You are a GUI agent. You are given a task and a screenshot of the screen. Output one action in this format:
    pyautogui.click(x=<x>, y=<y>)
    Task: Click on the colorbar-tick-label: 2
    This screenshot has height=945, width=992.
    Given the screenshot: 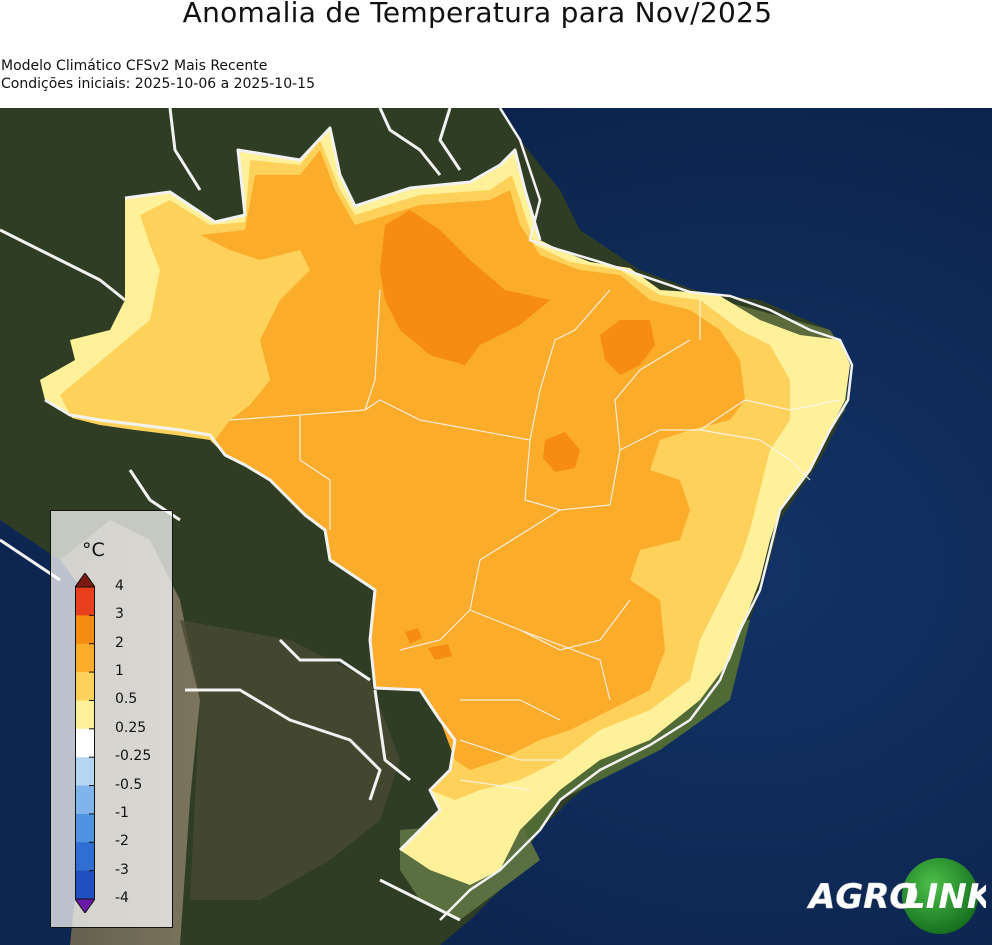 What is the action you would take?
    pyautogui.click(x=119, y=642)
    